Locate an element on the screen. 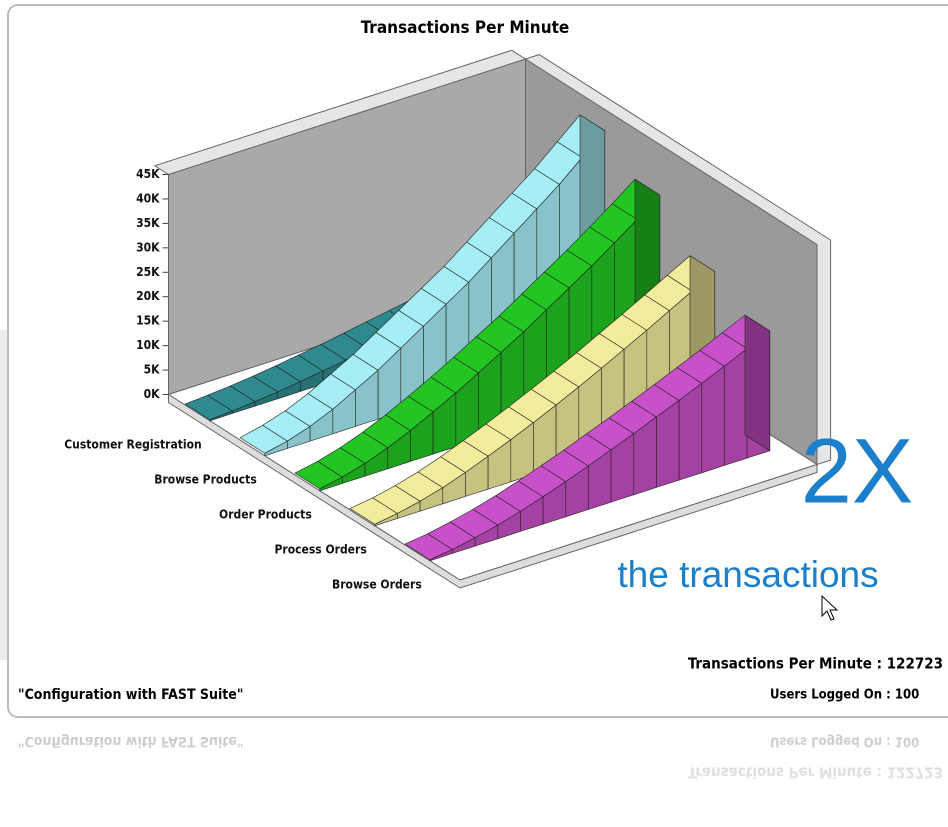 The image size is (948, 827). reflection-fade is located at coordinates (474, 773).